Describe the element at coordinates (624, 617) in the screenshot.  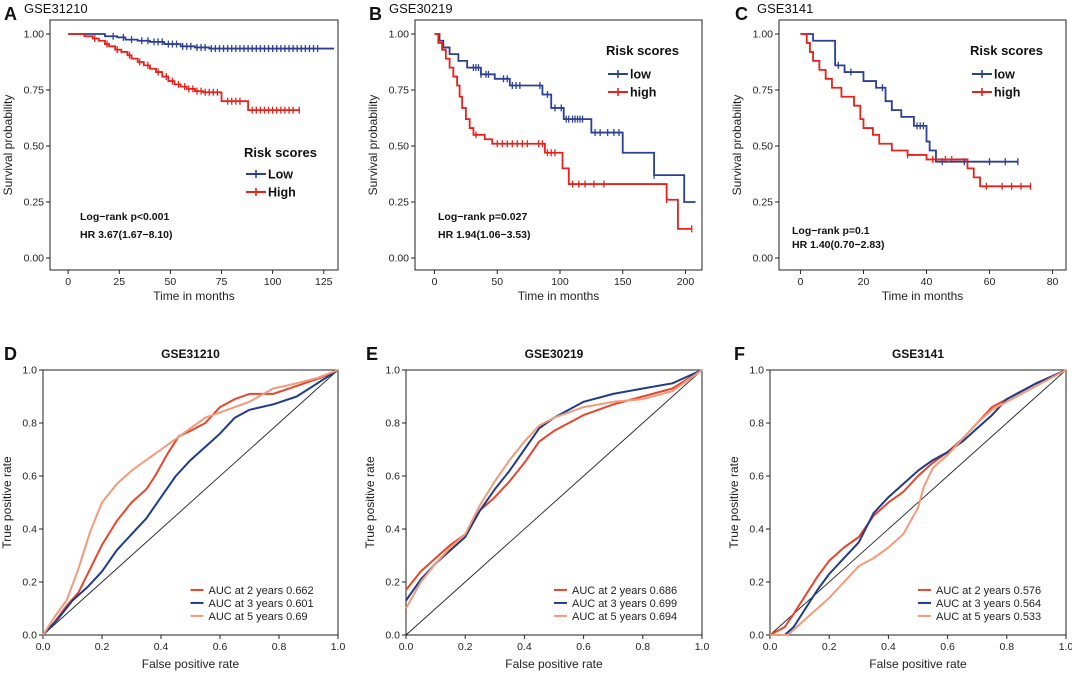
I see `legend-label: AUC at 5 years 0.694` at that location.